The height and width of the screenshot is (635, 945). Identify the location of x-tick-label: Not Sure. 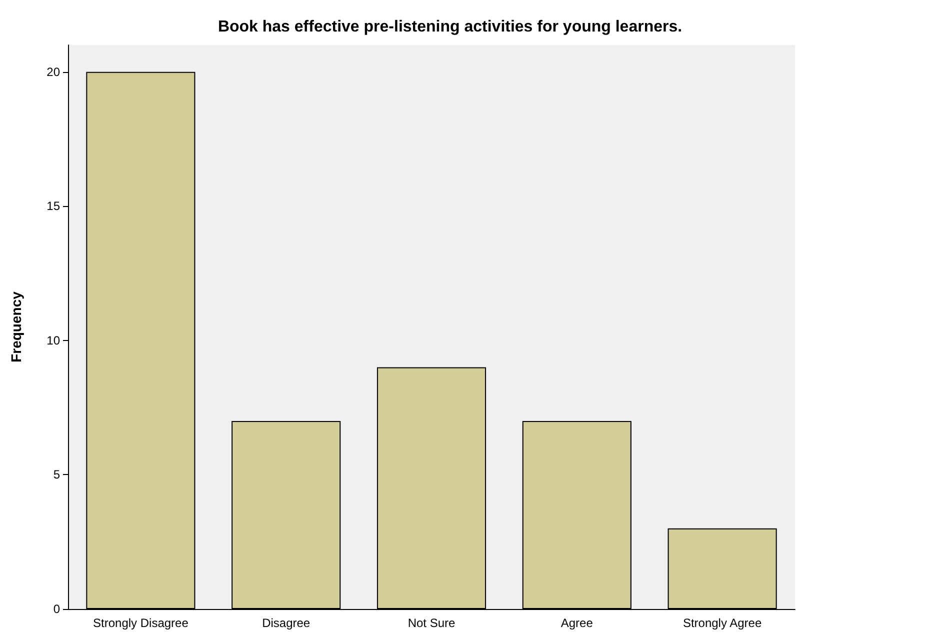
(432, 623).